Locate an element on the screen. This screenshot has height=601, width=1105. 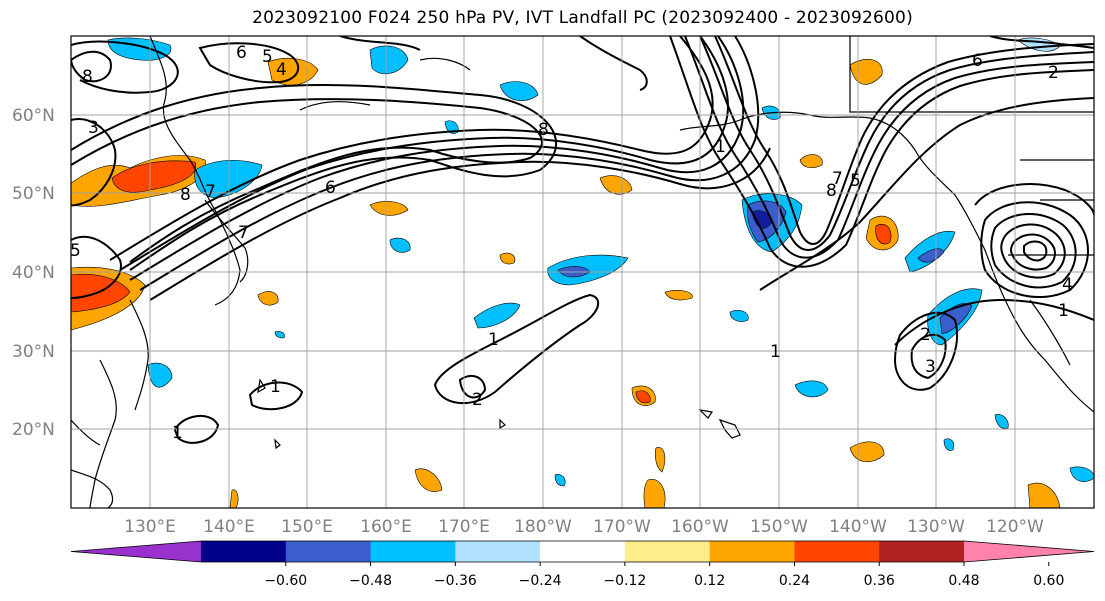
lat-label: 40°N is located at coordinates (33, 273).